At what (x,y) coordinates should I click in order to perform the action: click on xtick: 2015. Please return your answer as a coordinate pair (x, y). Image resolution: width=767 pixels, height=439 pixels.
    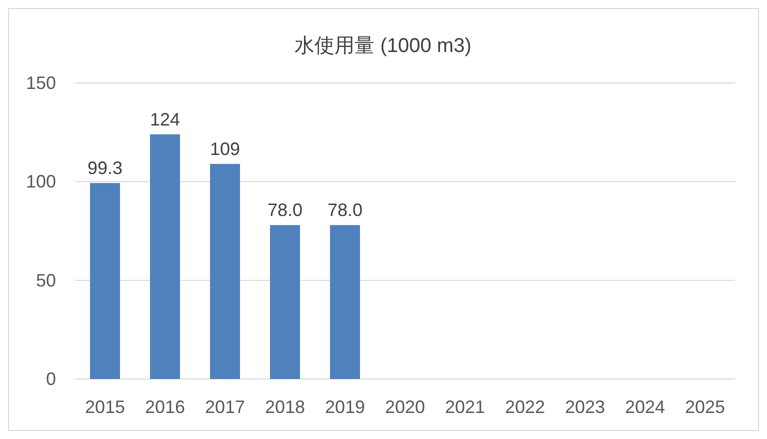
    Looking at the image, I should click on (105, 407).